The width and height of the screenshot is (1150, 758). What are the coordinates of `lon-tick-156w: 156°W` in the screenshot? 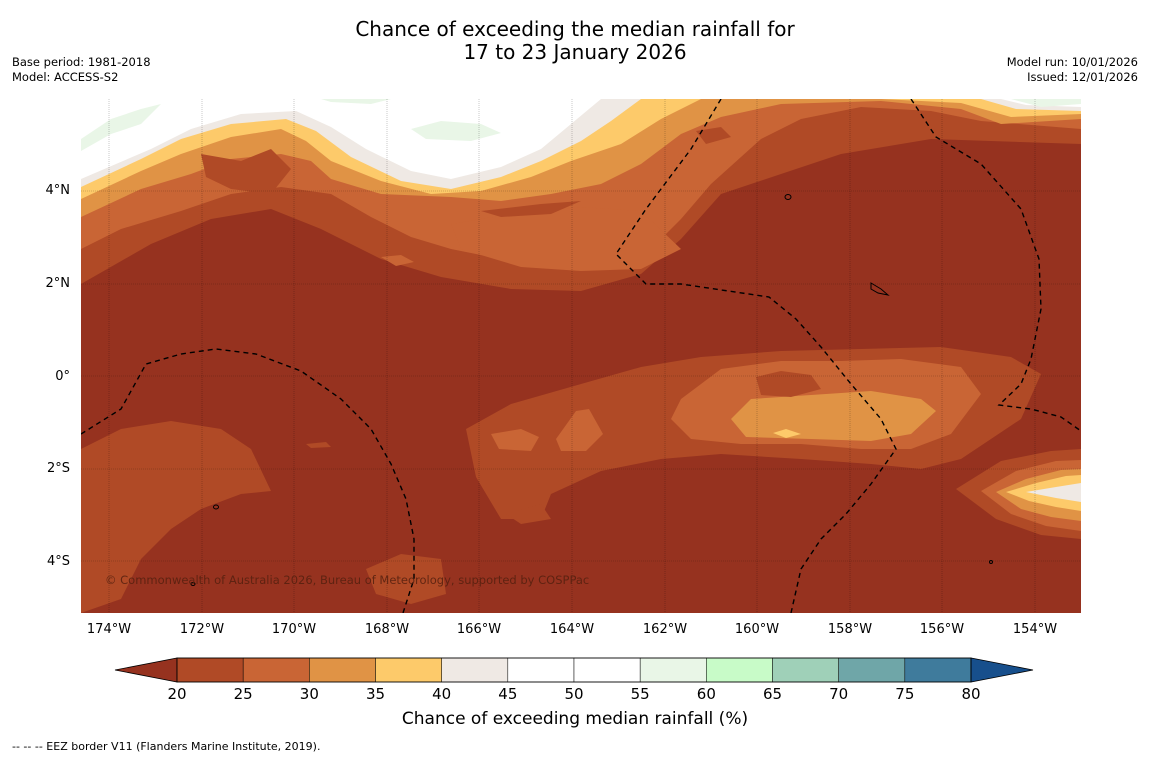 It's located at (942, 629).